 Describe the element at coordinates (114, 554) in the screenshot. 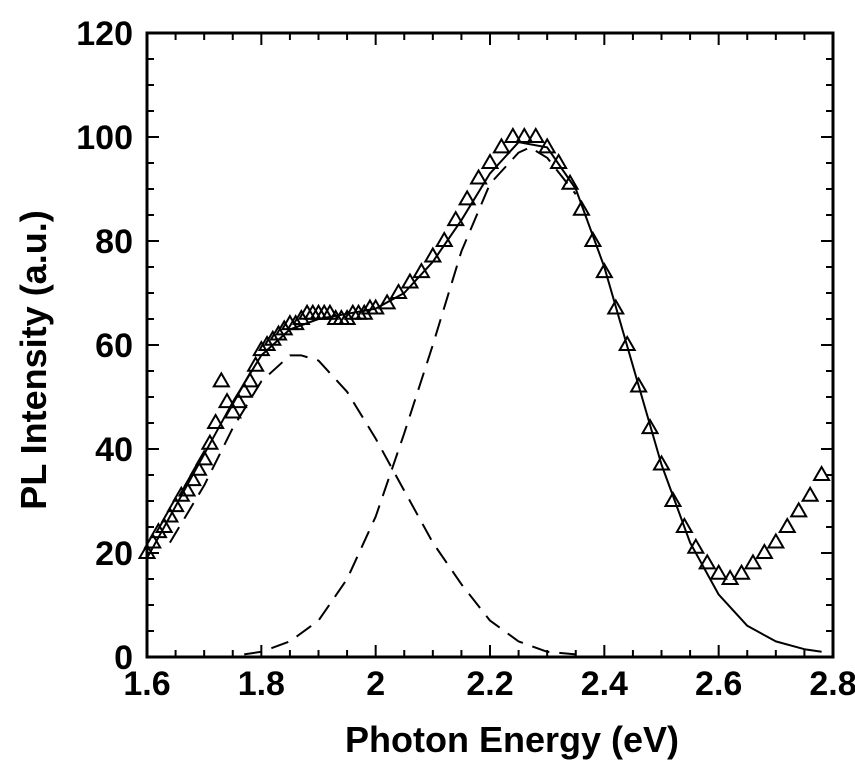

I see `y-tick-label: 20` at that location.